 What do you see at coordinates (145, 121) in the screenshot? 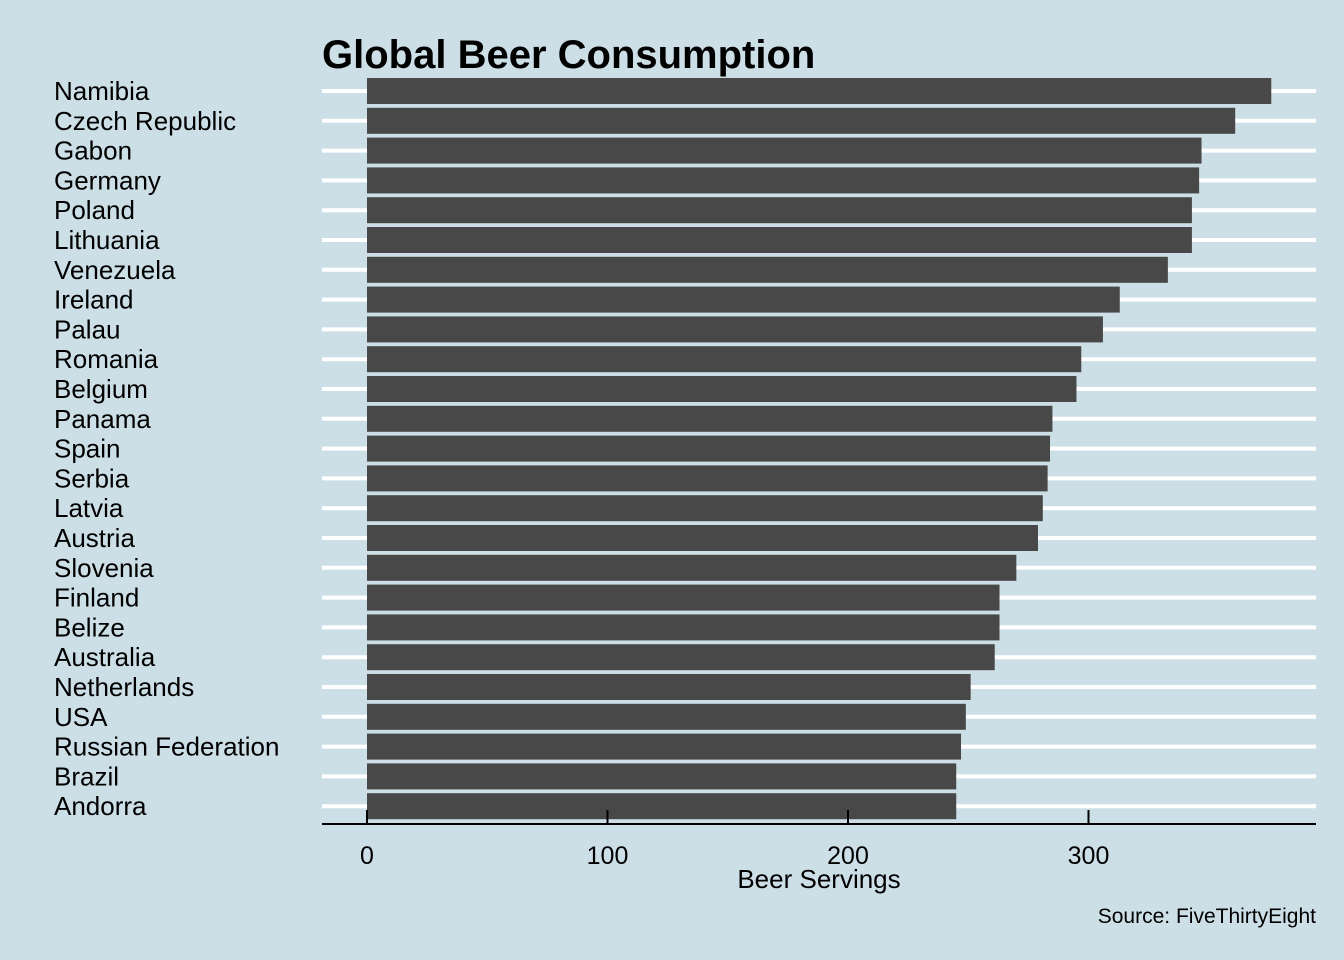
I see `category-label: Czech Republic` at bounding box center [145, 121].